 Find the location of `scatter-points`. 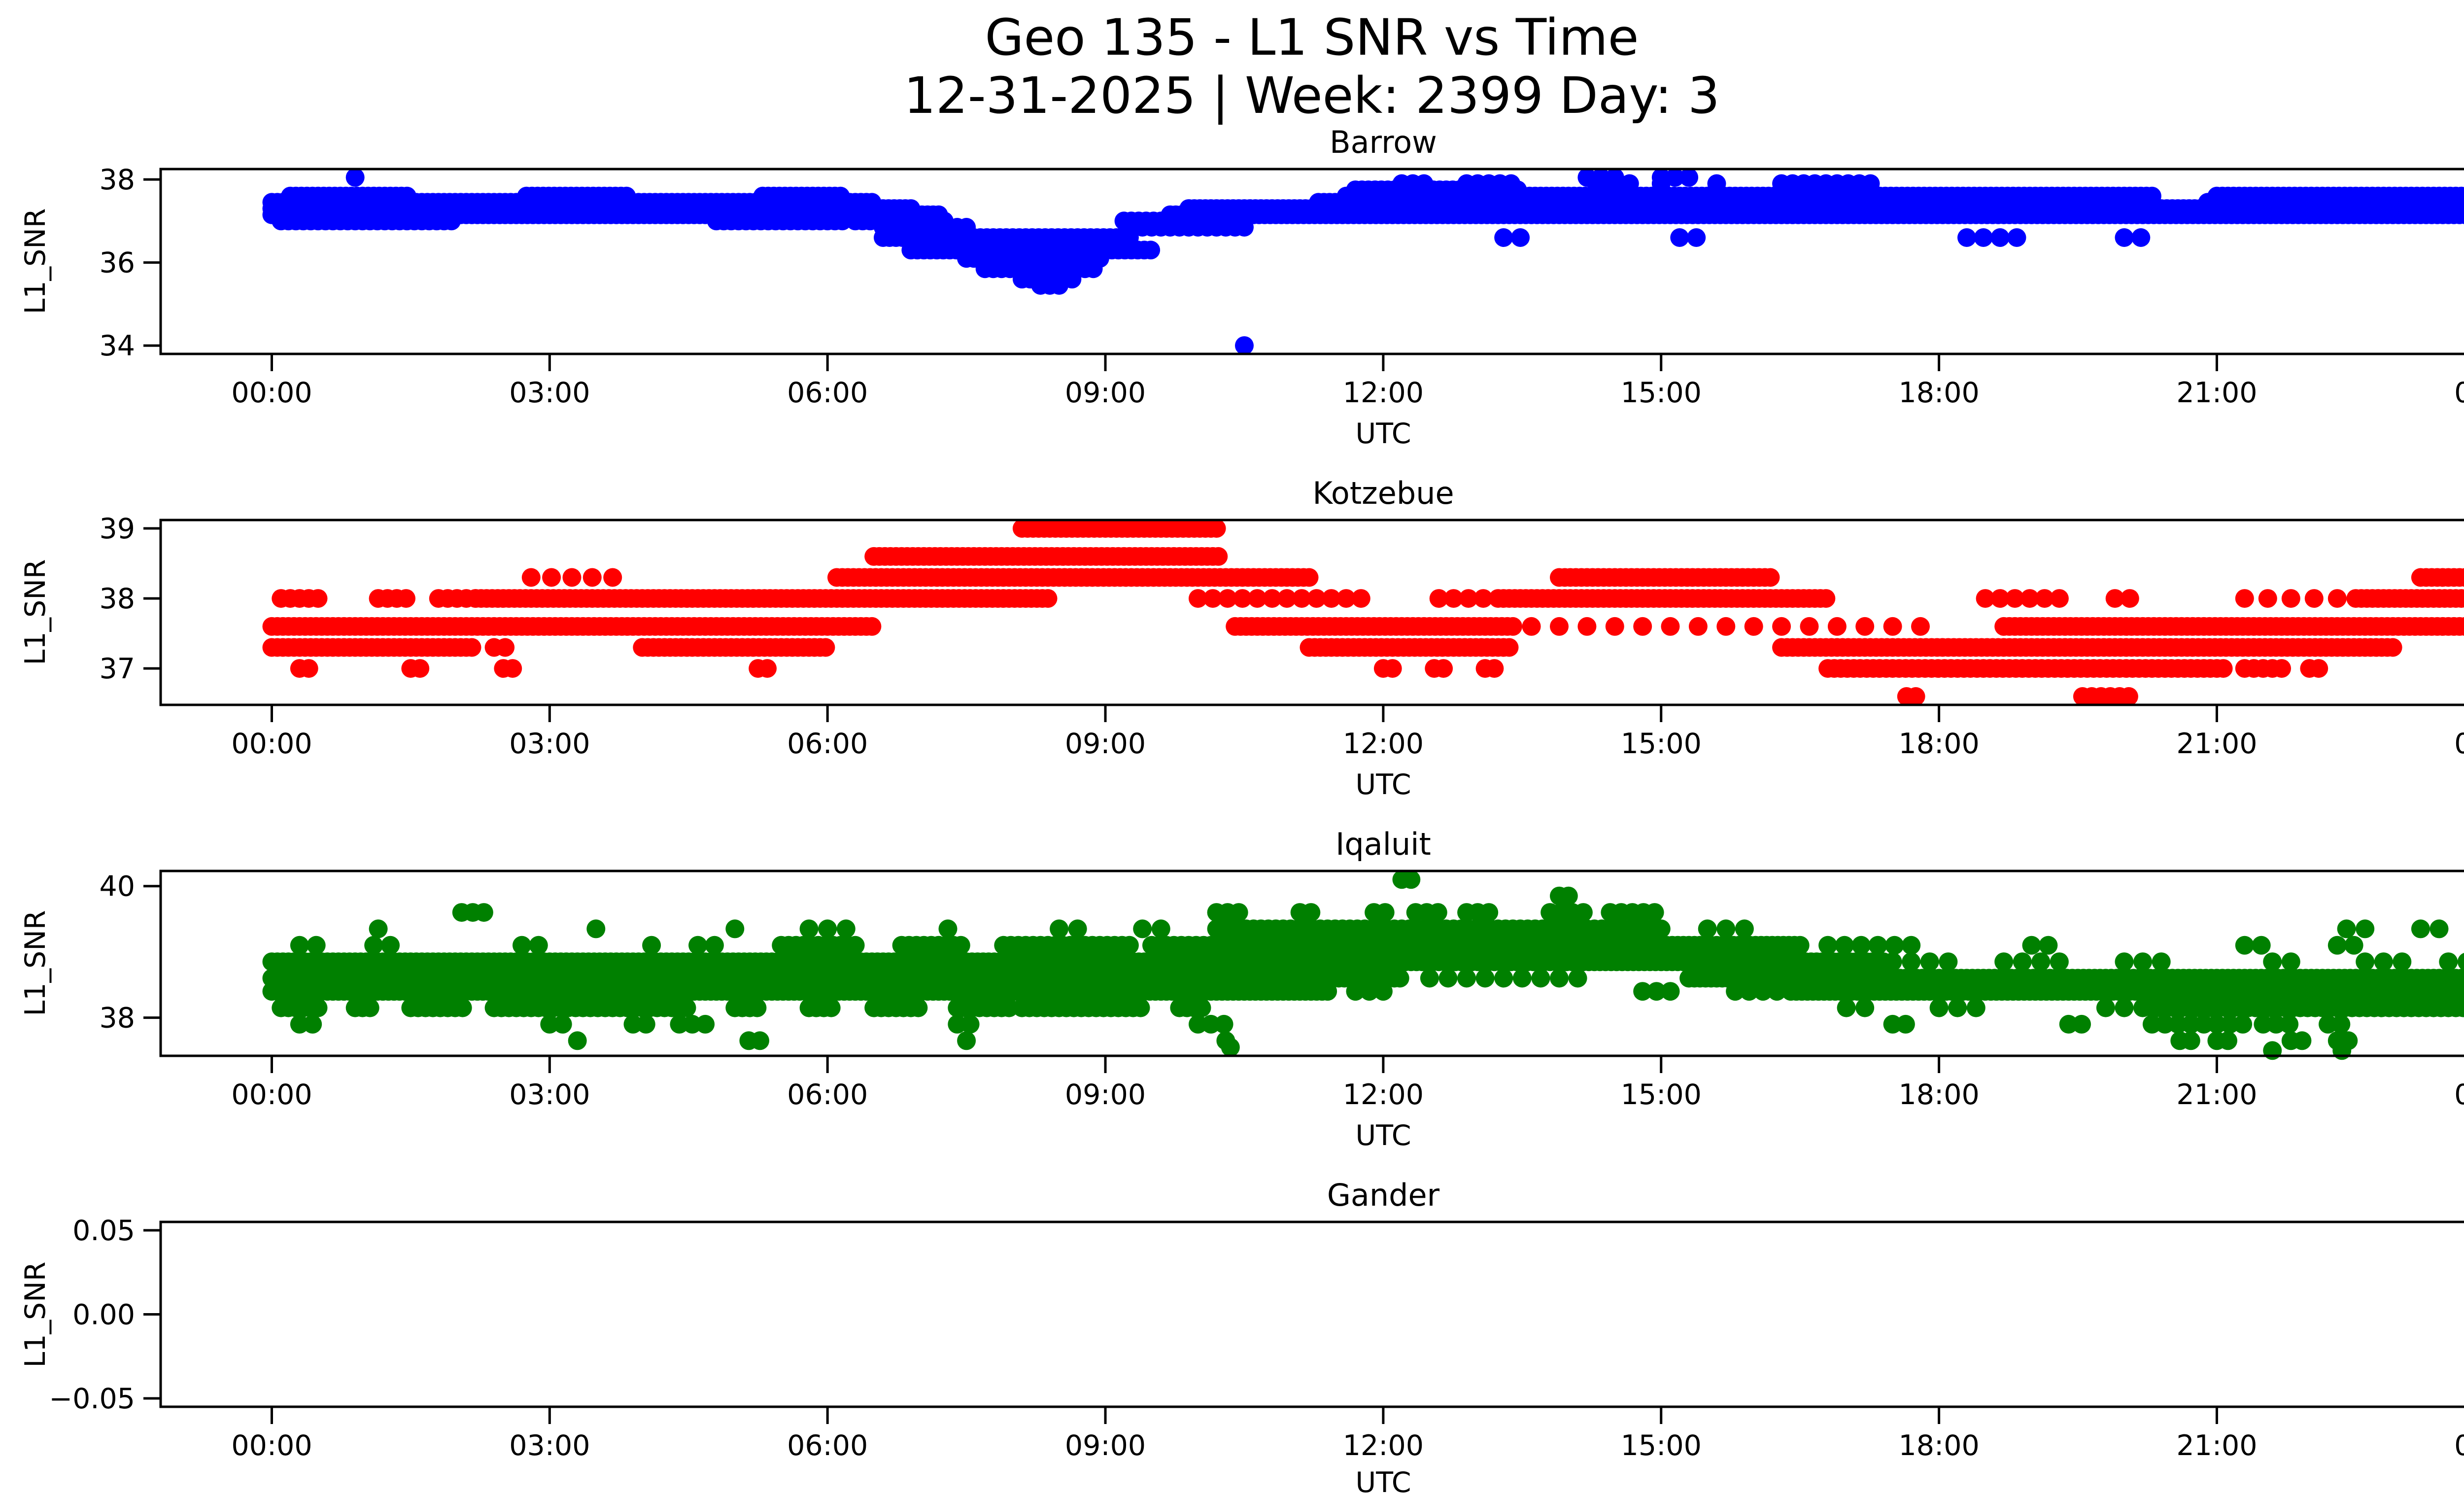

scatter-points is located at coordinates (1363, 612).